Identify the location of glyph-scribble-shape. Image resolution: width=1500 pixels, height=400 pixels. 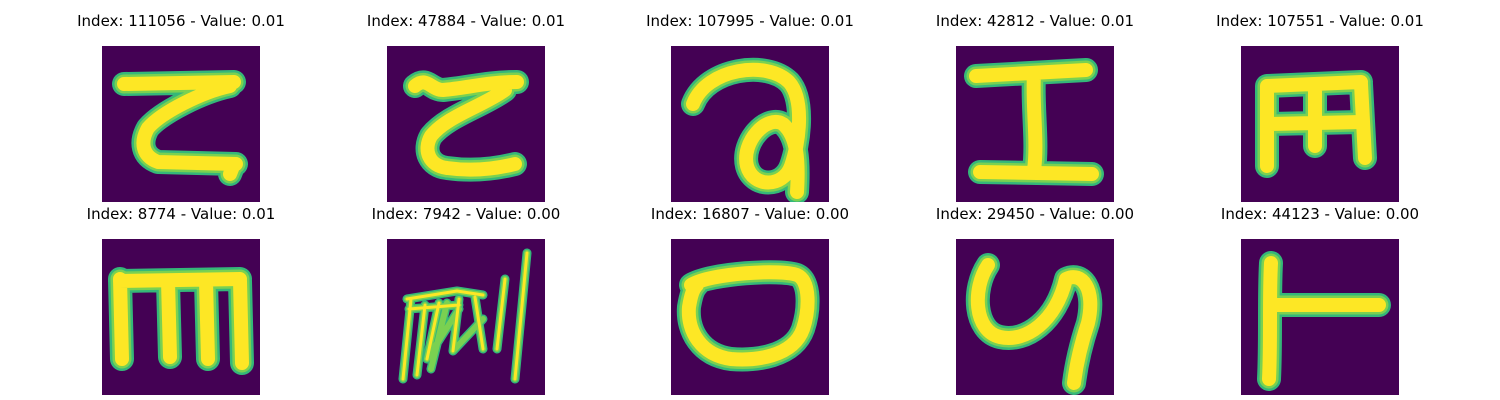
(466, 317).